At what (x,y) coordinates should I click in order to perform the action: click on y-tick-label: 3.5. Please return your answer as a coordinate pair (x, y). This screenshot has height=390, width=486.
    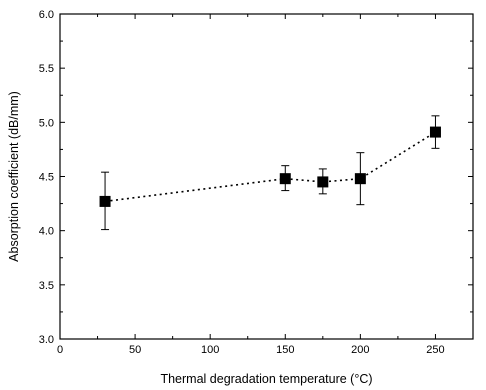
    Looking at the image, I should click on (46, 286).